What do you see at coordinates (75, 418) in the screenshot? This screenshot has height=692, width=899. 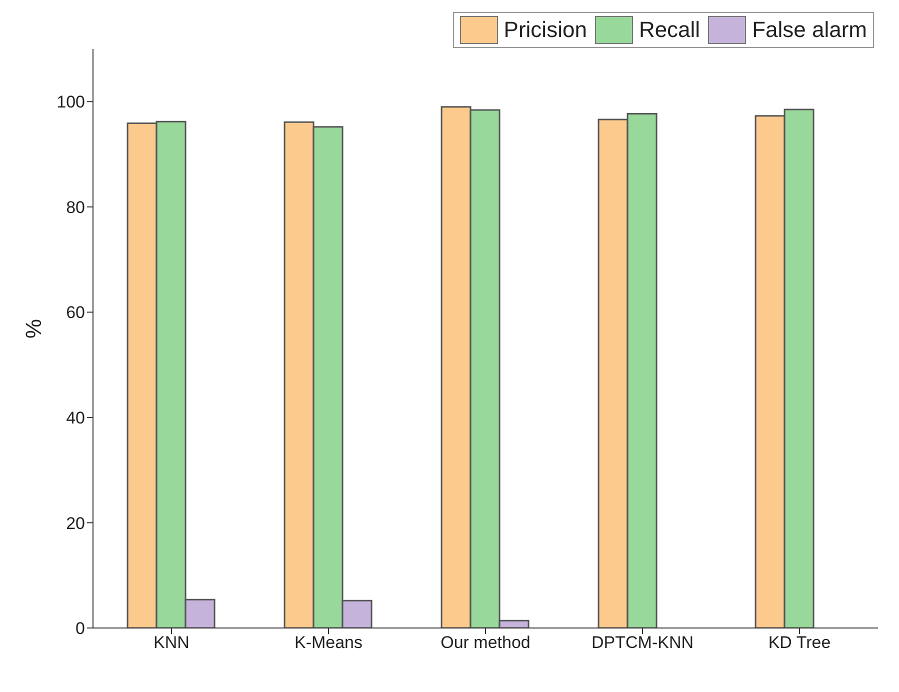 I see `y-tick-label: 40` at bounding box center [75, 418].